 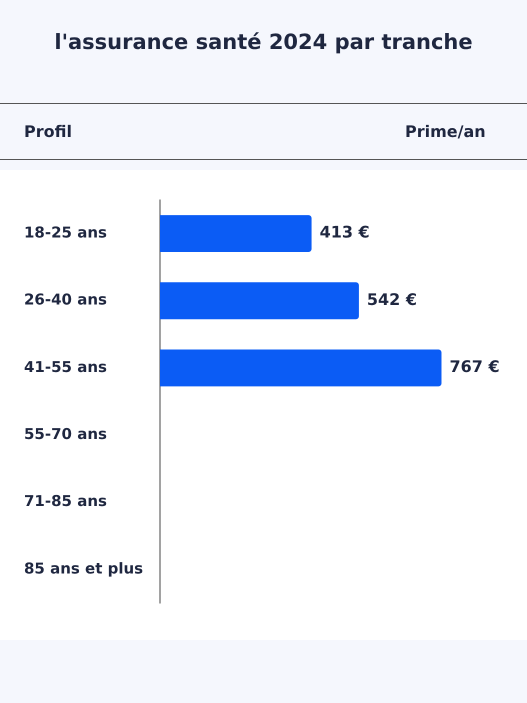 What do you see at coordinates (392, 299) in the screenshot?
I see `data-label: 542 €` at bounding box center [392, 299].